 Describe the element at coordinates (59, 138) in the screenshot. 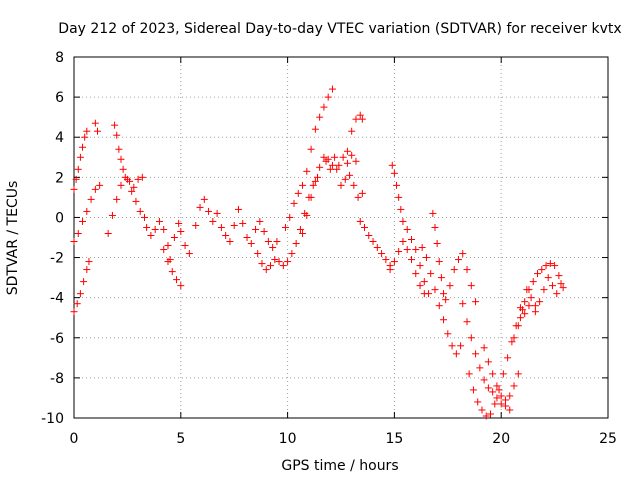

I see `y-tick-label: 4` at that location.